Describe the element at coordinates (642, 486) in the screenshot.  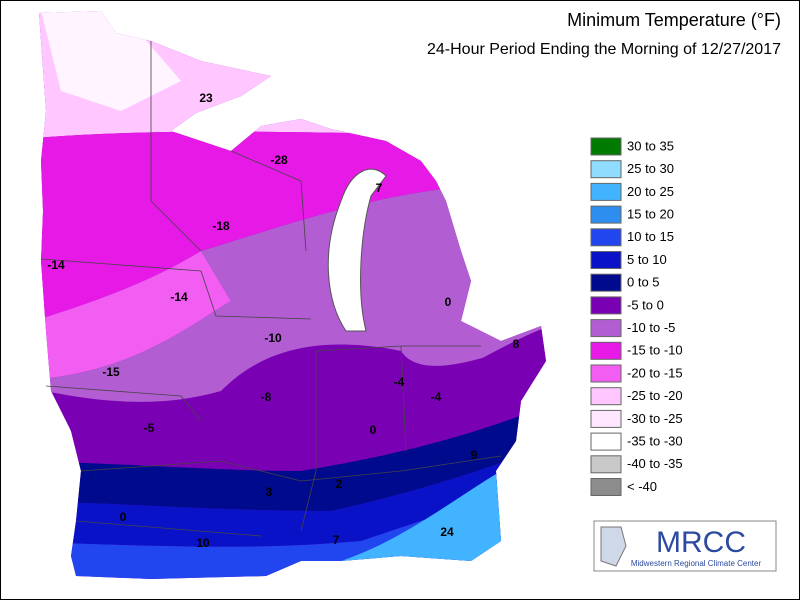
I see `legend-label: < -40` at that location.